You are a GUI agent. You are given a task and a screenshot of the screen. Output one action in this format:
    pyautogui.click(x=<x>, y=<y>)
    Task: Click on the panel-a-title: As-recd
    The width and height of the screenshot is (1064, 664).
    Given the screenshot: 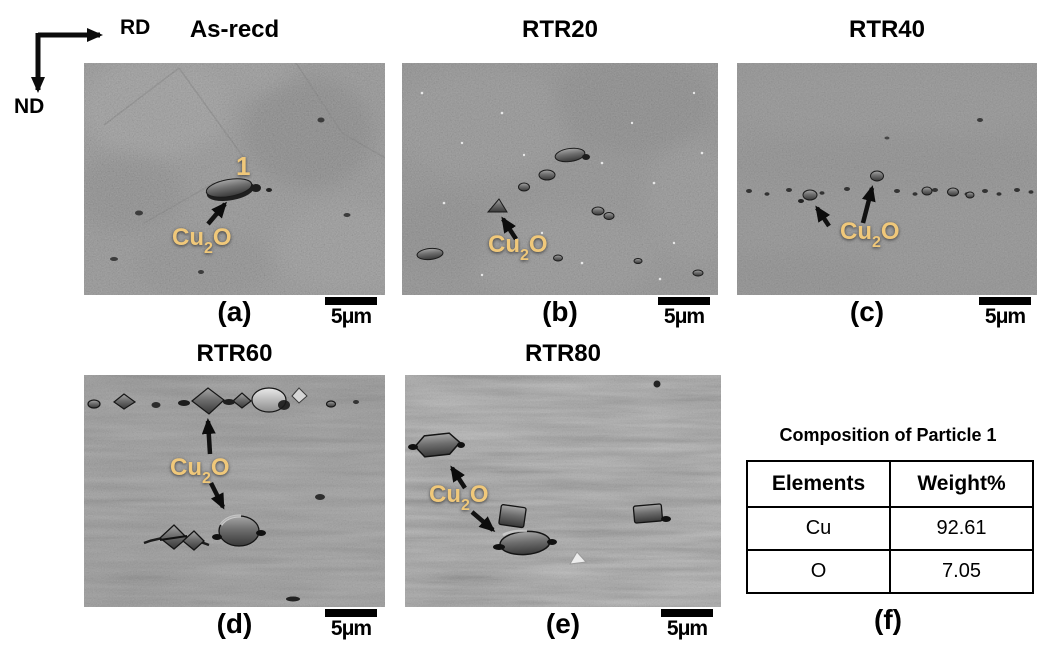 What is the action you would take?
    pyautogui.click(x=234, y=29)
    